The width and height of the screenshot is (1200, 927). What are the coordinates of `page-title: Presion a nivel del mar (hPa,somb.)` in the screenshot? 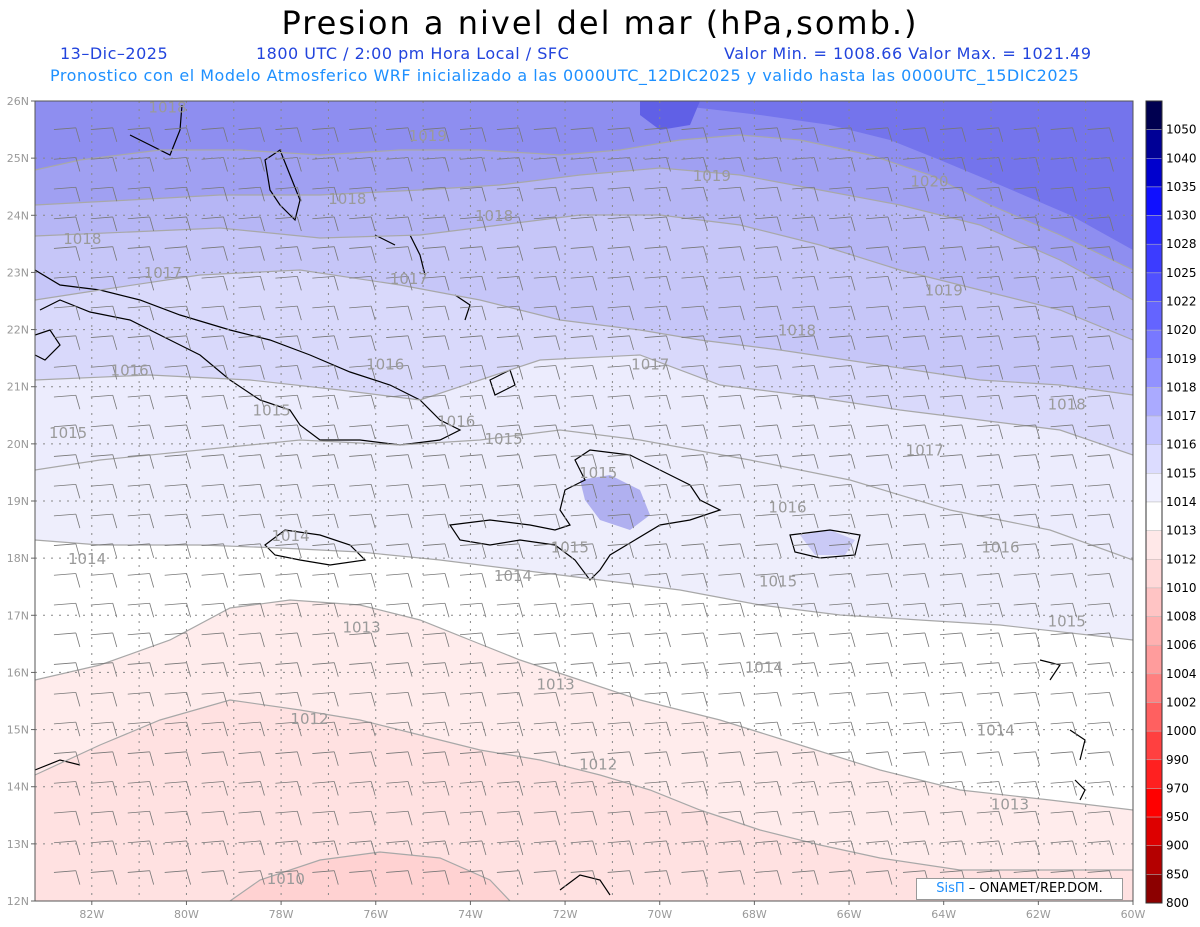 It's located at (600, 23).